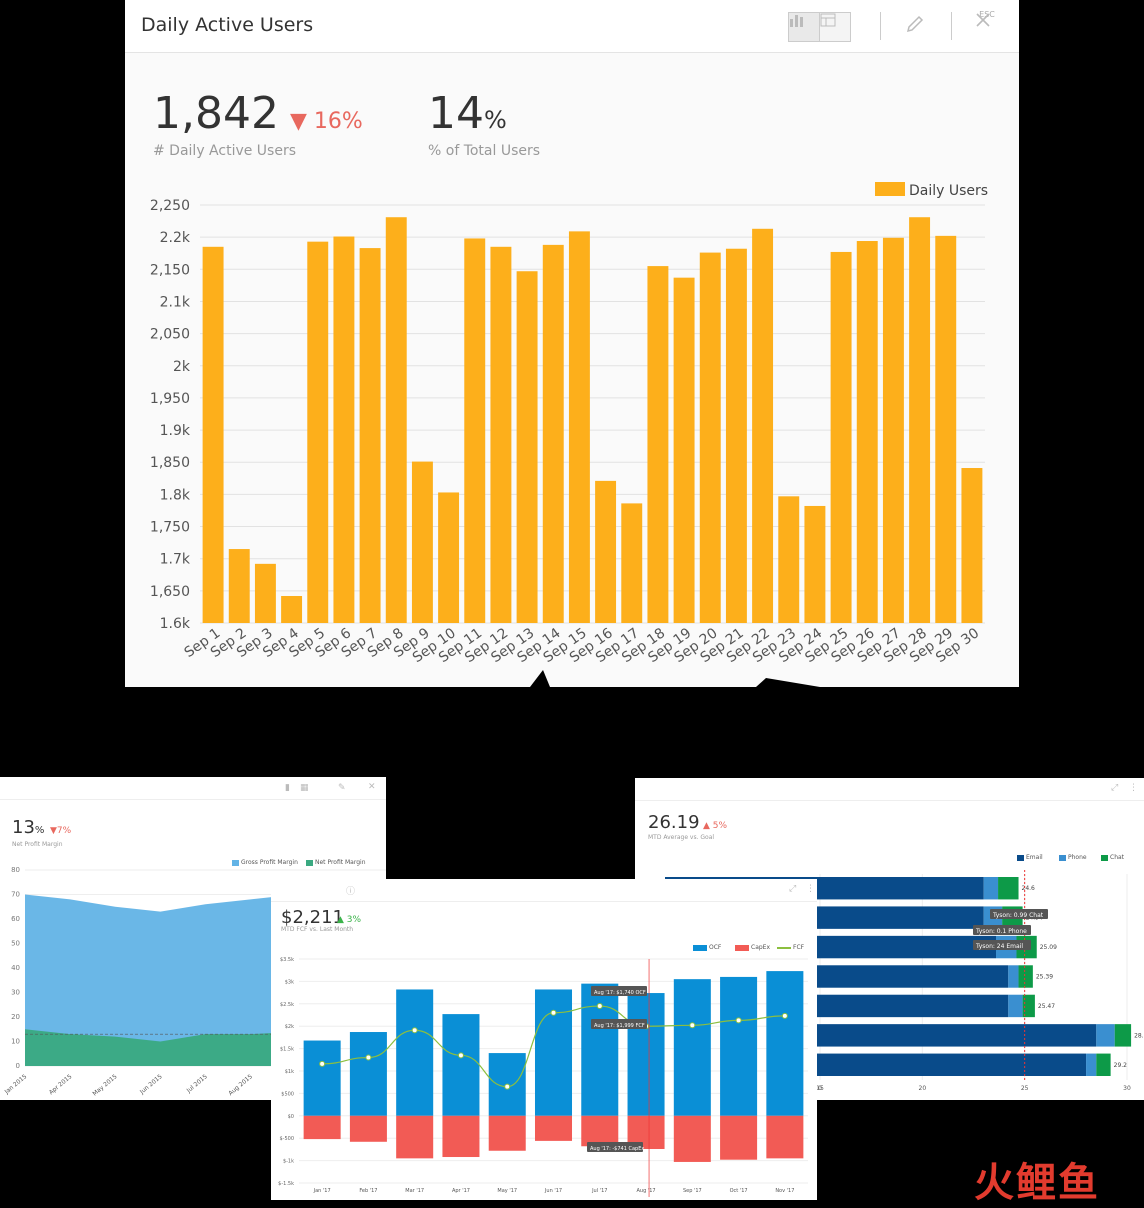  What do you see at coordinates (707, 947) in the screenshot?
I see `legend-ocf: OCF` at bounding box center [707, 947].